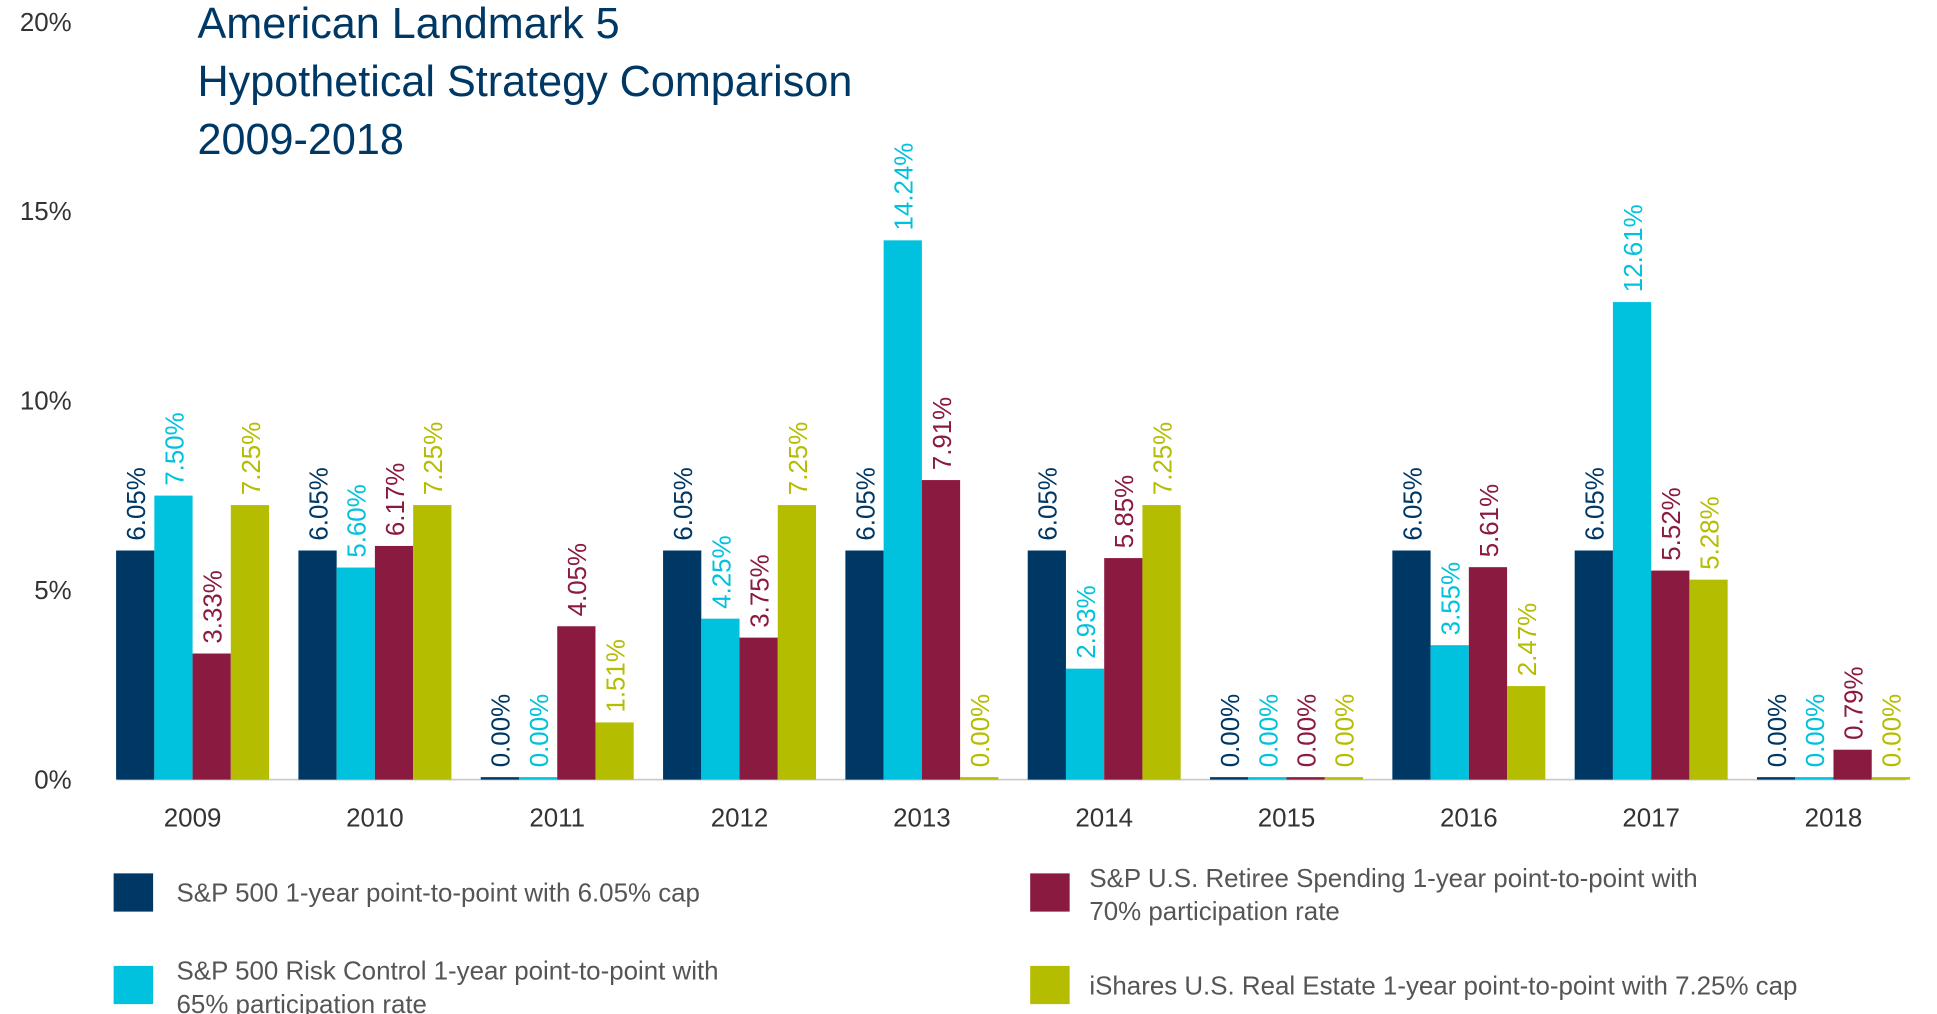  What do you see at coordinates (1634, 248) in the screenshot?
I see `value-label: 12.61%` at bounding box center [1634, 248].